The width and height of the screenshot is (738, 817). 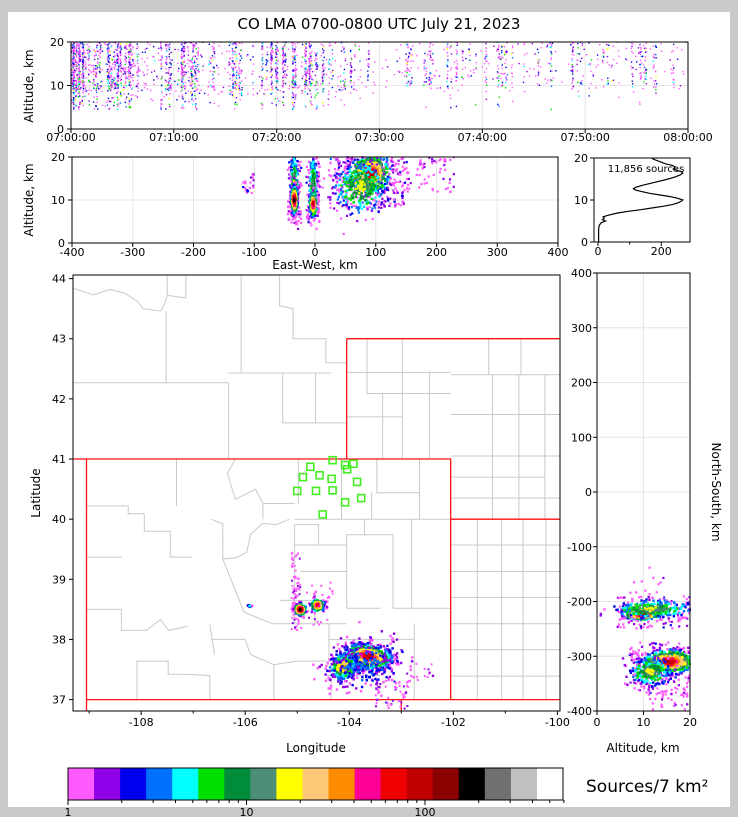 I want to click on colorbar-label: Sources/7 km², so click(x=647, y=787).